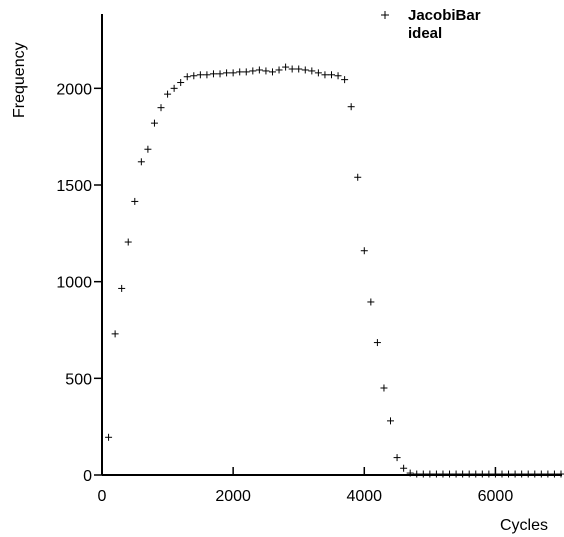 This screenshot has width=564, height=537. What do you see at coordinates (496, 496) in the screenshot?
I see `x-tick-label: 6000` at bounding box center [496, 496].